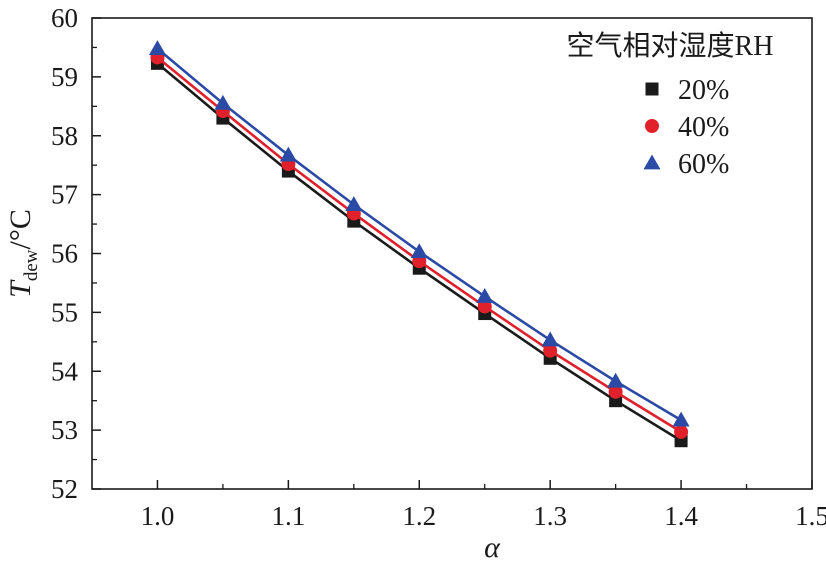 The image size is (826, 561). I want to click on x-tick-label: 1.5, so click(810, 516).